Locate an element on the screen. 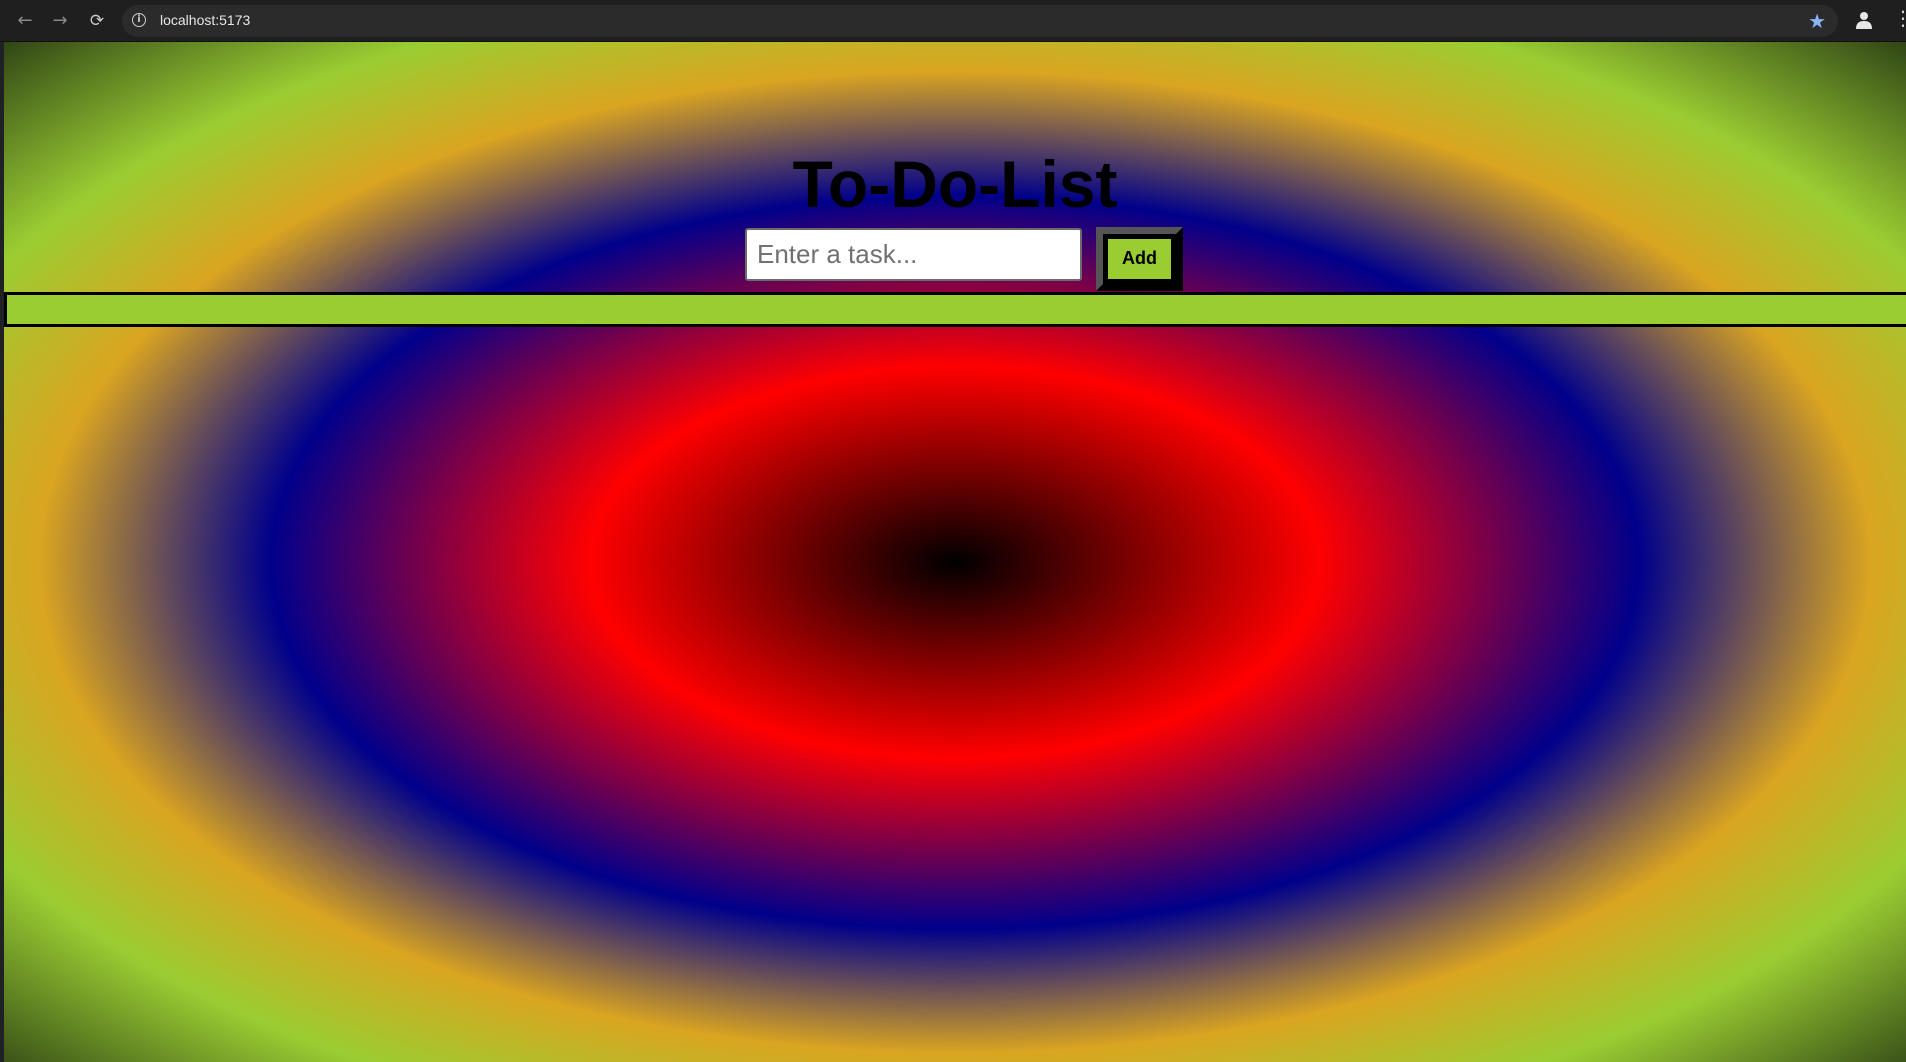 This screenshot has height=1062, width=1906. profile-icon is located at coordinates (1864, 20).